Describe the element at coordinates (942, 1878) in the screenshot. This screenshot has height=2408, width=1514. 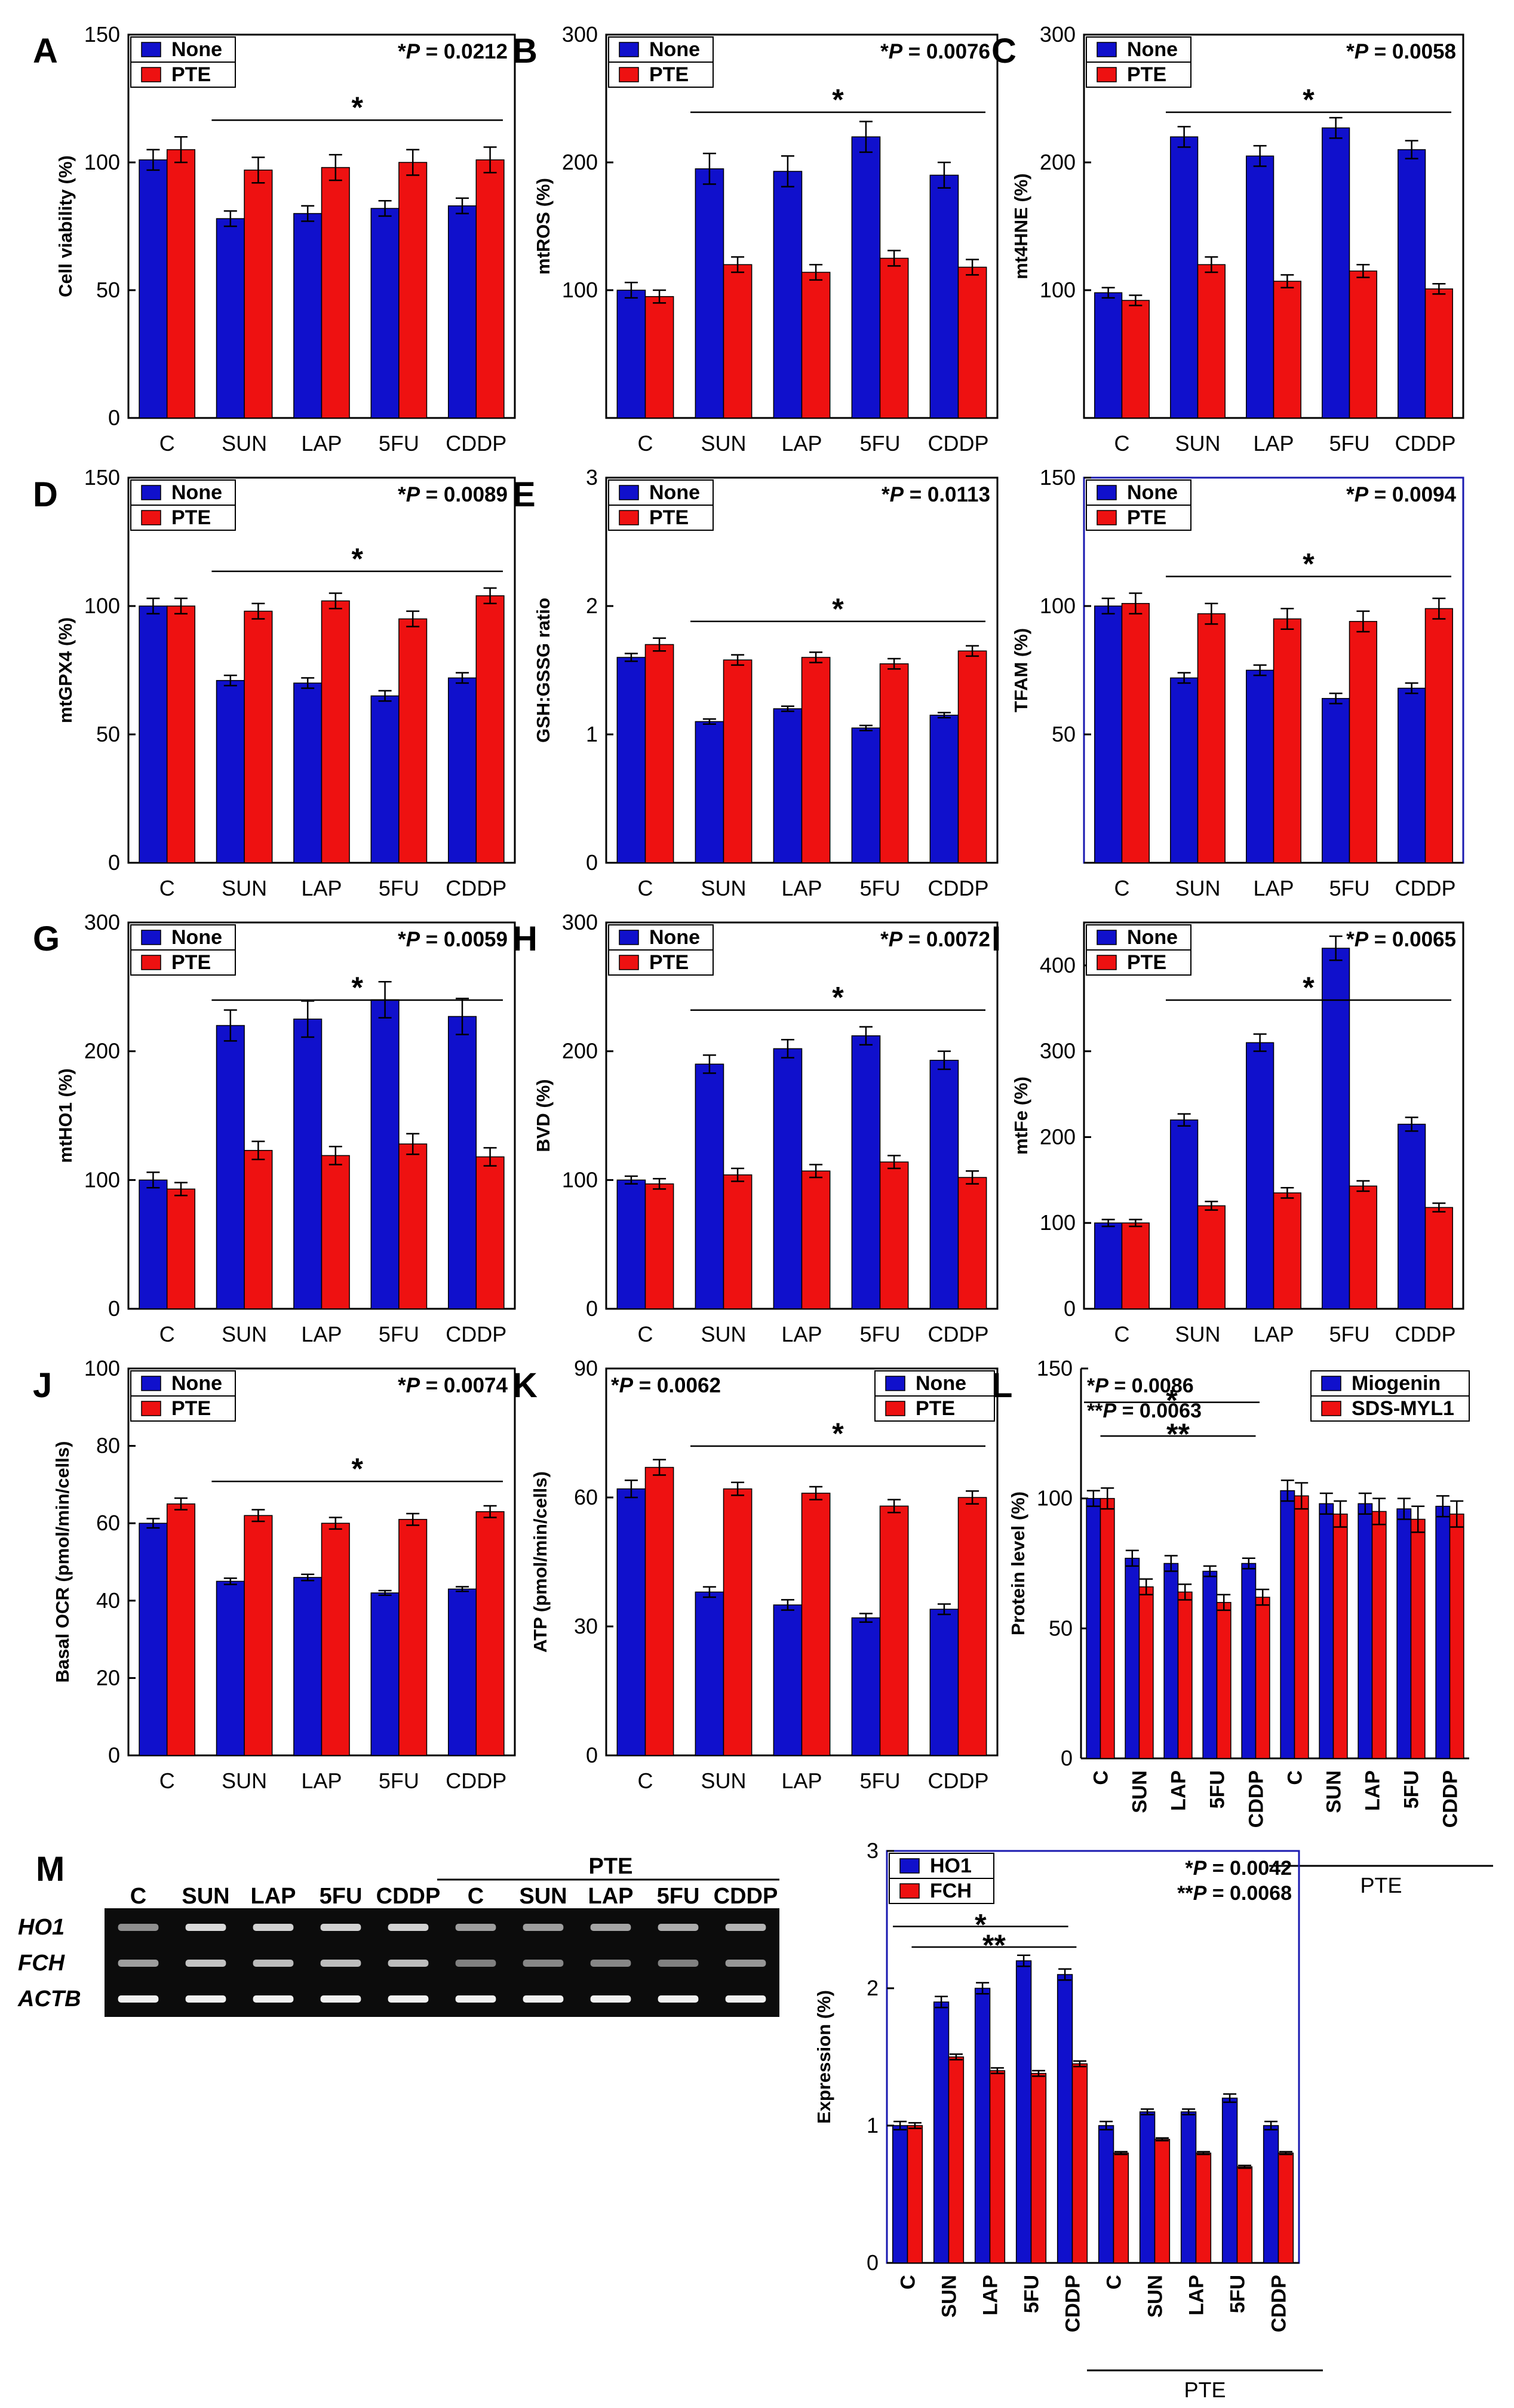
I see `legend: HO1 FCH` at that location.